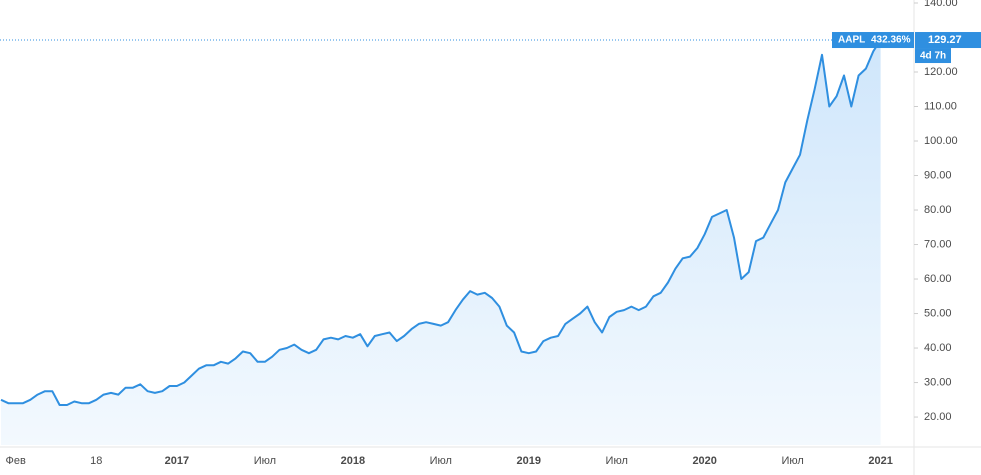 This screenshot has height=475, width=981. Describe the element at coordinates (96, 461) in the screenshot. I see `x-tick-label: 18` at that location.